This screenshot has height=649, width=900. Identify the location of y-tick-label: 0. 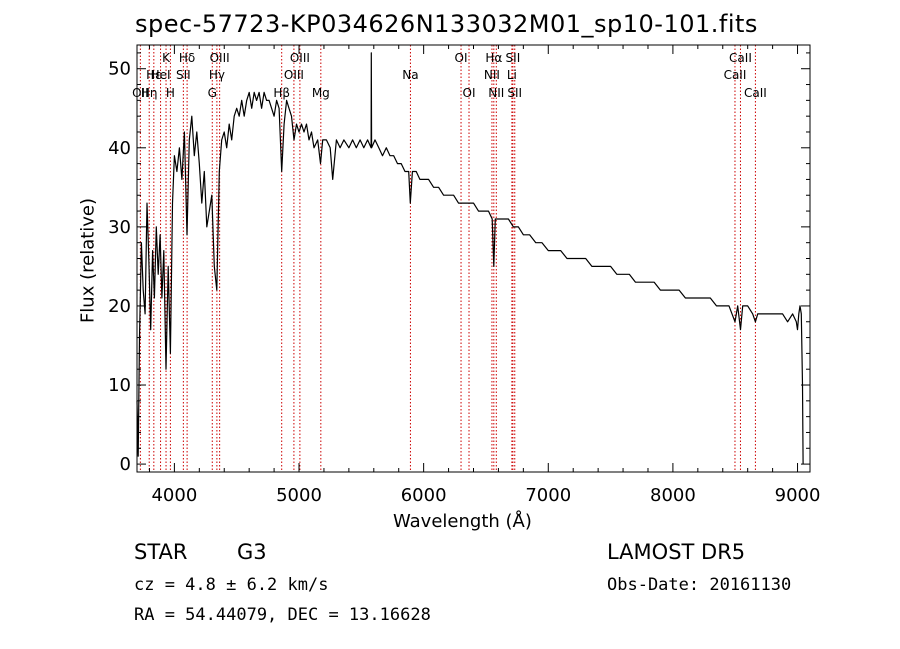
(125, 464).